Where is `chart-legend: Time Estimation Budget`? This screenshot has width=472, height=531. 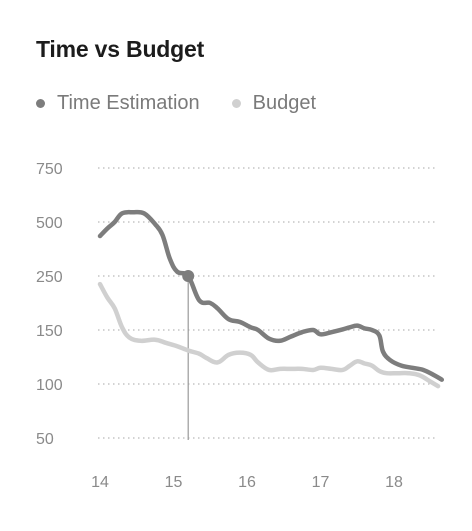
chart-legend: Time Estimation Budget is located at coordinates (192, 103).